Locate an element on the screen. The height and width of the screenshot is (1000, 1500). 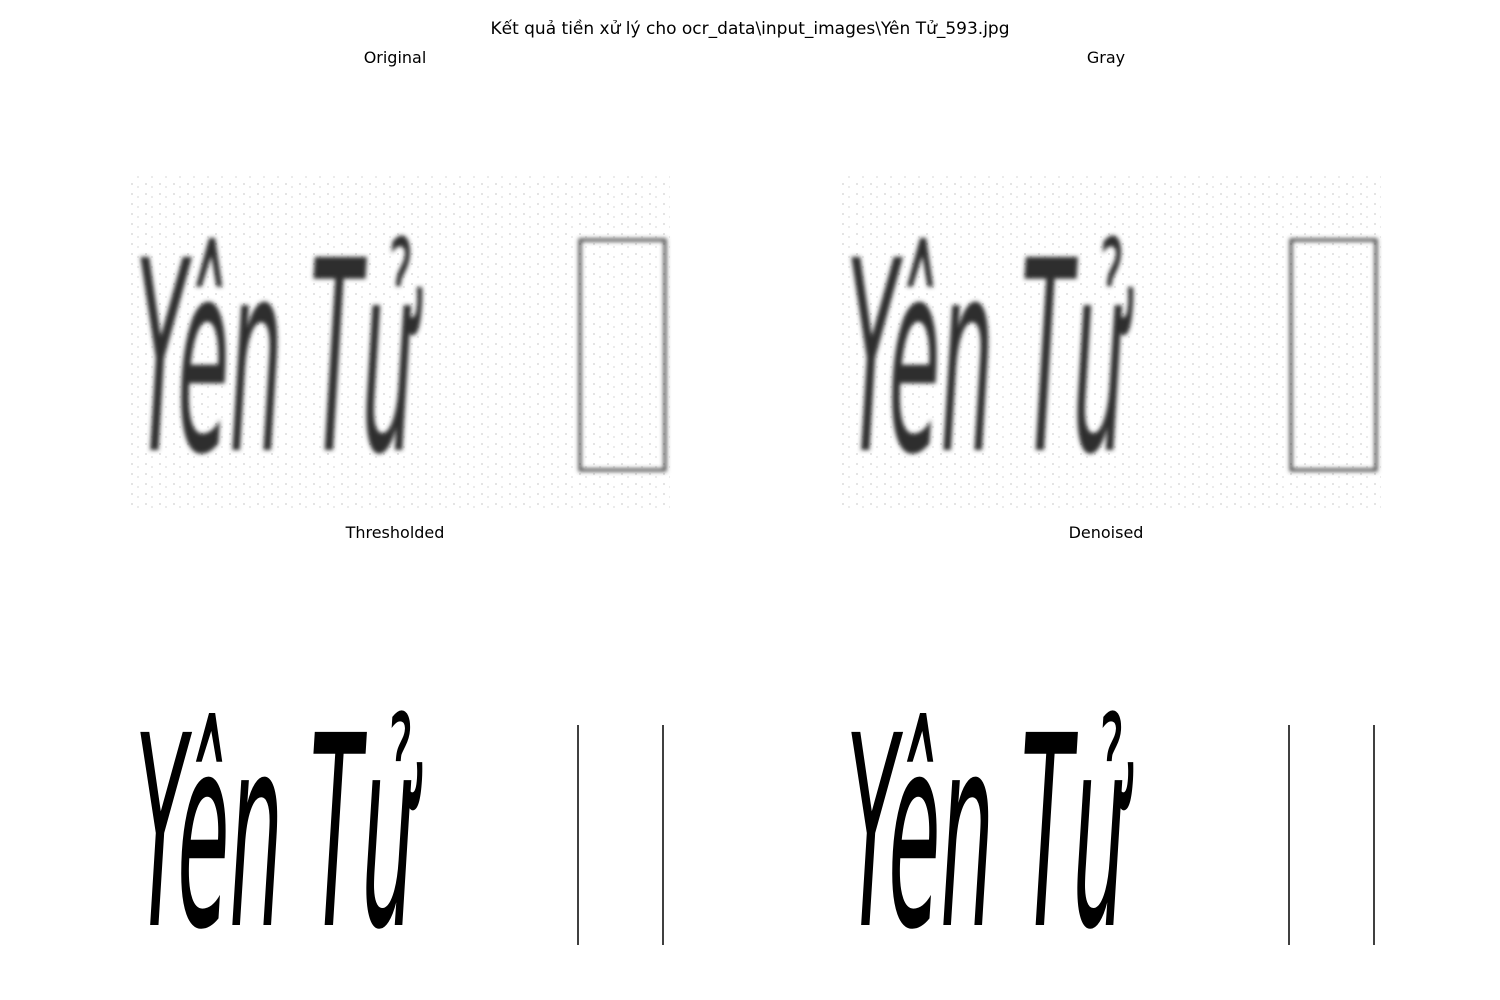
panel-title-thresholded: Thresholded is located at coordinates (395, 532).